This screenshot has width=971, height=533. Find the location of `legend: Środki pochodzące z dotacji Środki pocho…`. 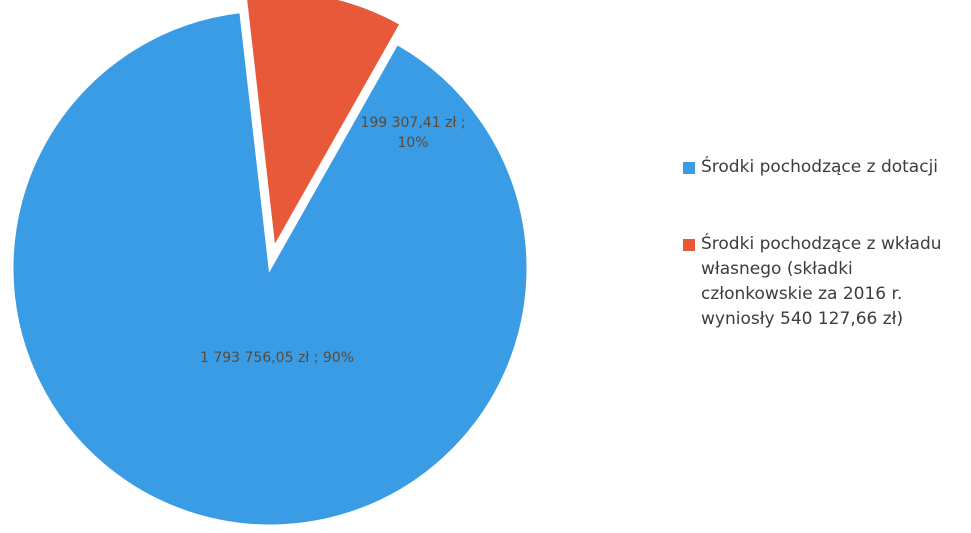

legend: Środki pochodzące z dotacji Środki pocho… is located at coordinates (825, 243).